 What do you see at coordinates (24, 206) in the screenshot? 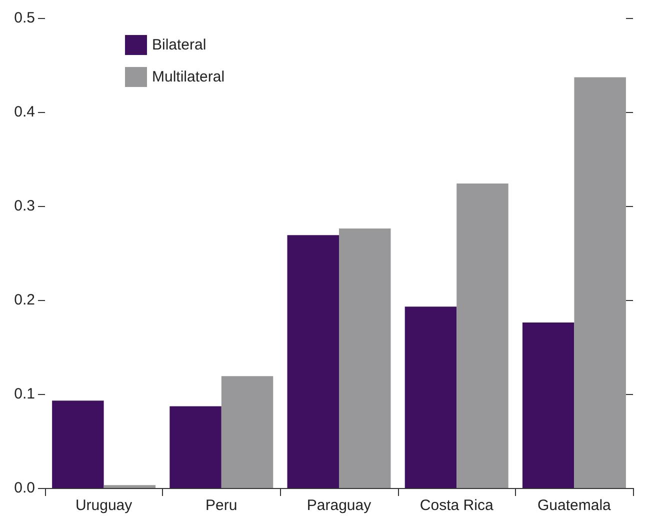
I see `y-tick-label: 0.3` at bounding box center [24, 206].